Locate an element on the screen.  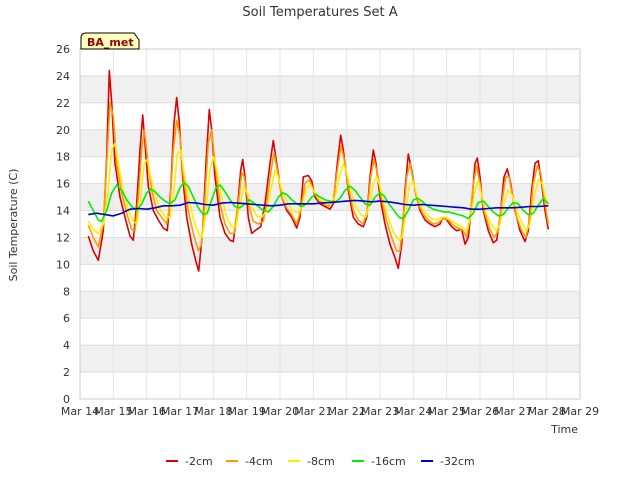
y-tick-label: 12 is located at coordinates (63, 237).